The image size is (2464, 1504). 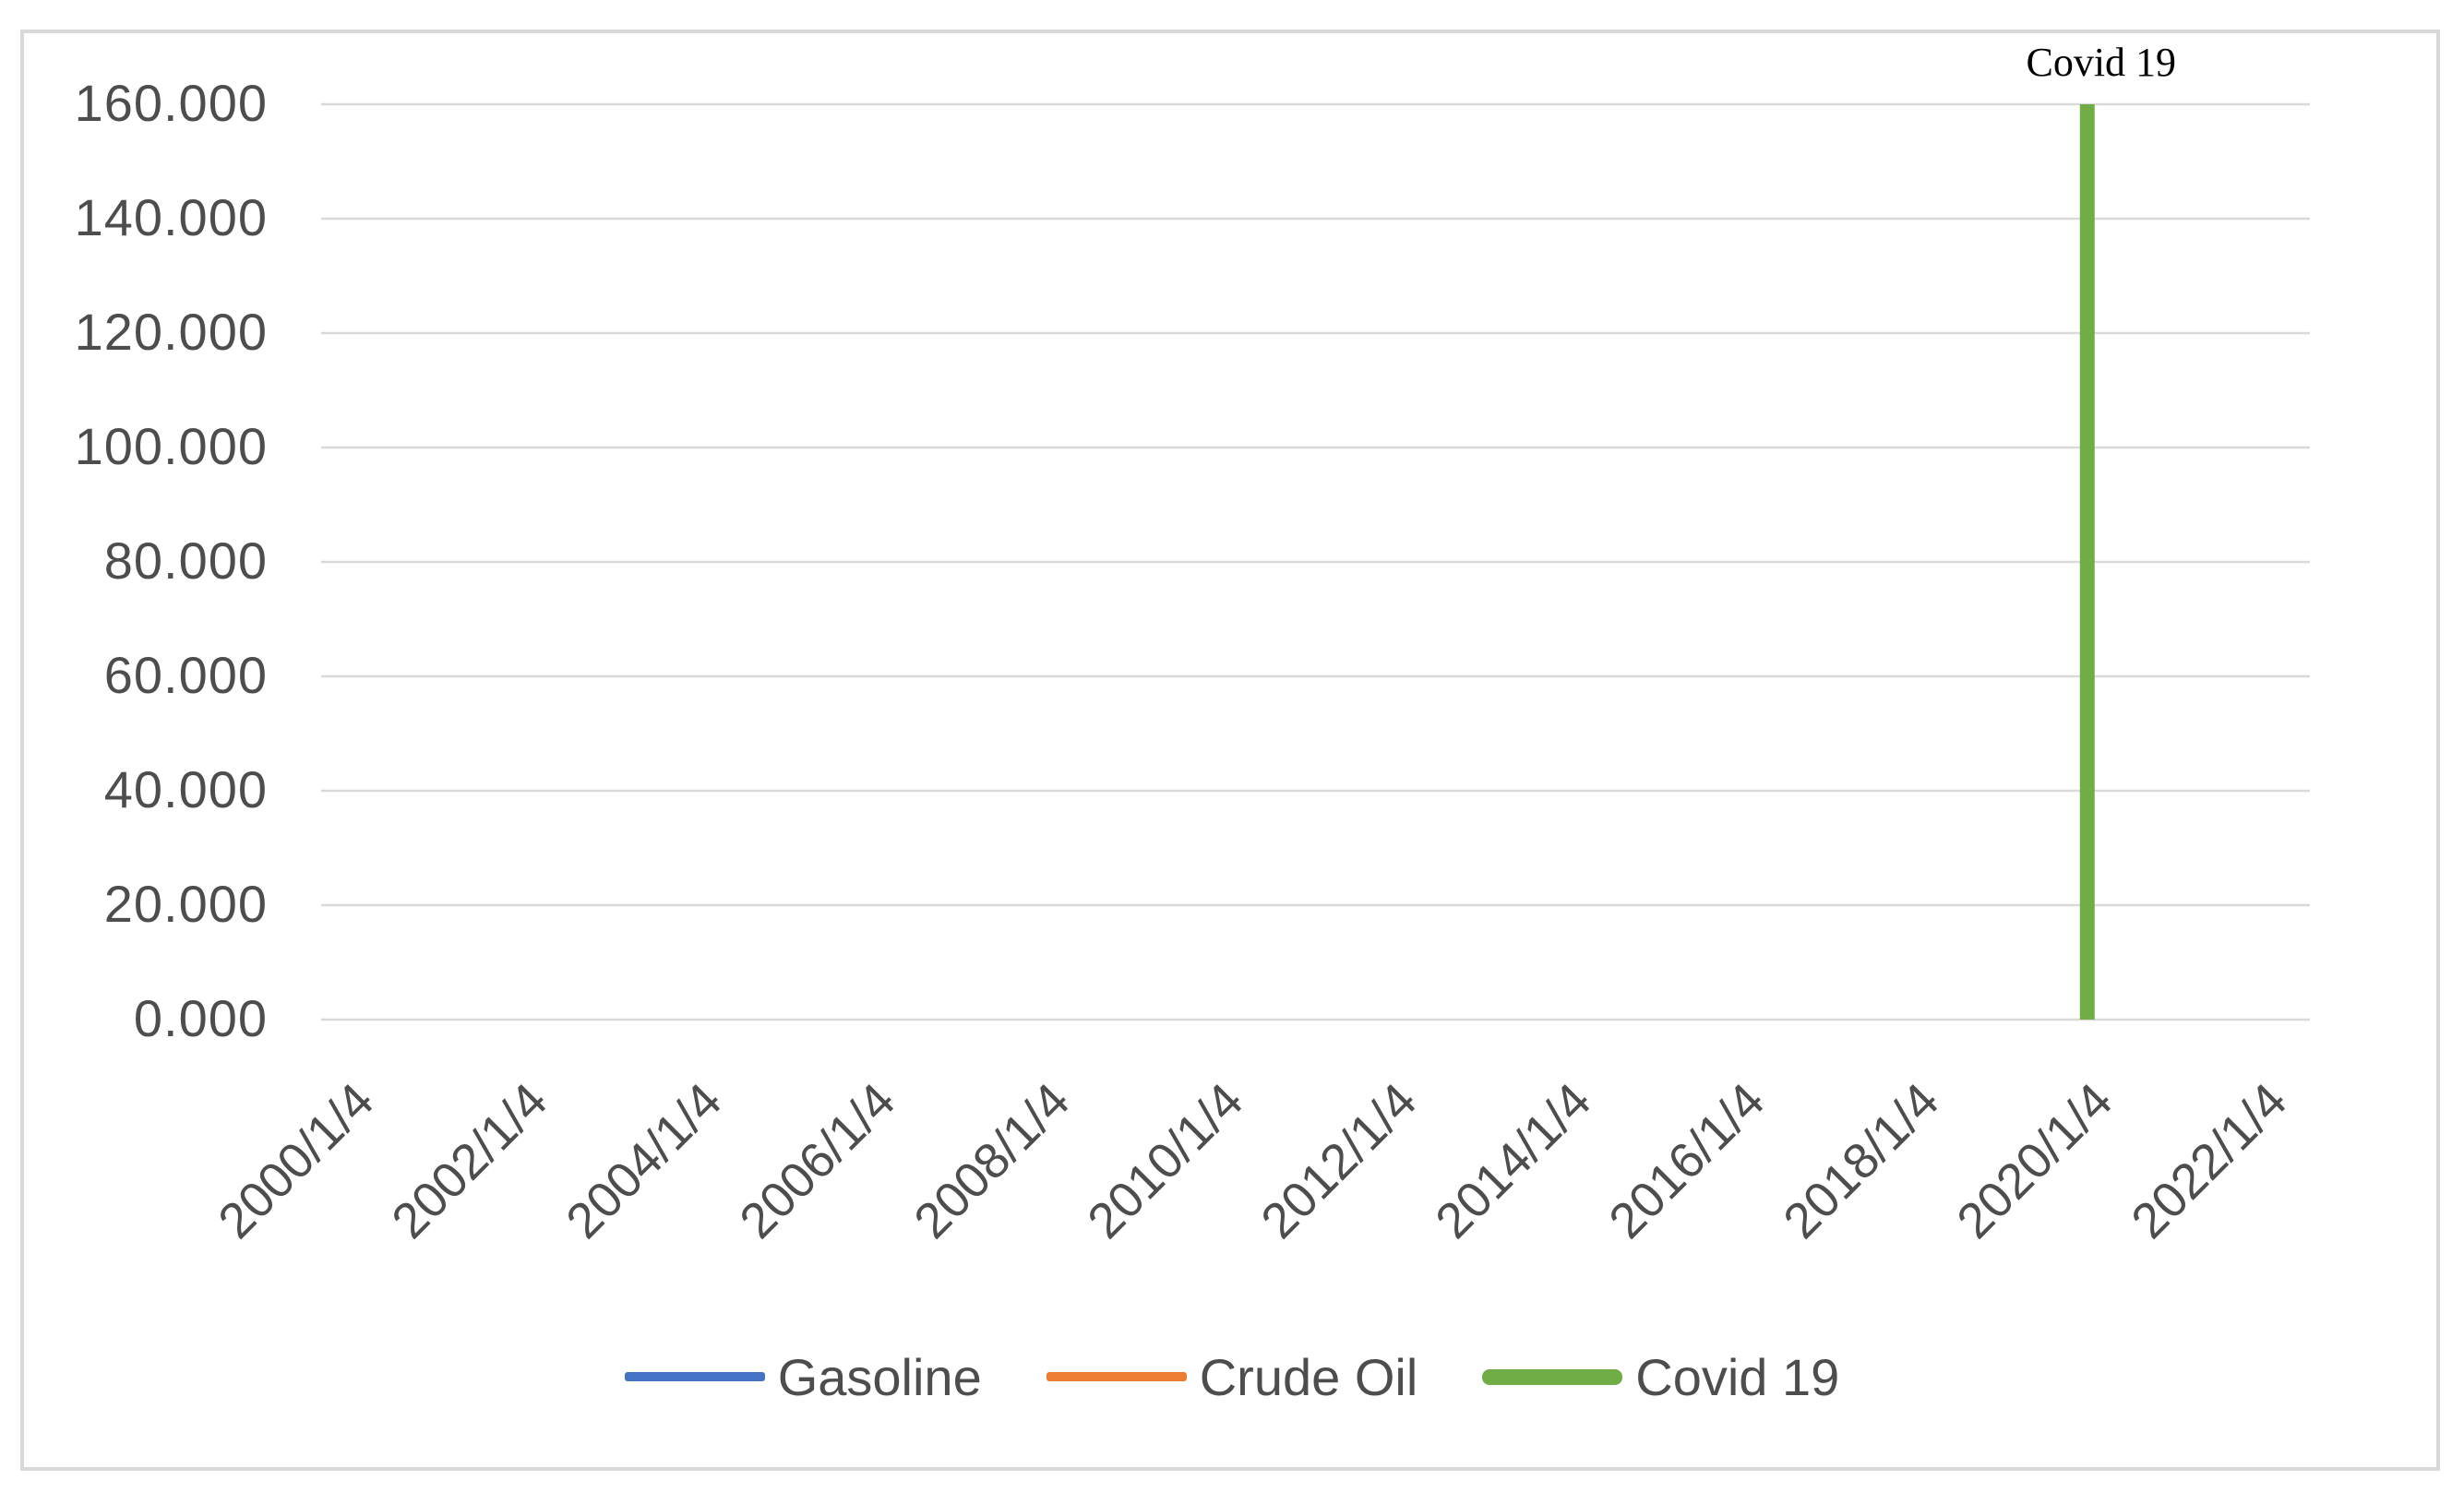 I want to click on gasoline-legend-swatch, so click(x=694, y=1376).